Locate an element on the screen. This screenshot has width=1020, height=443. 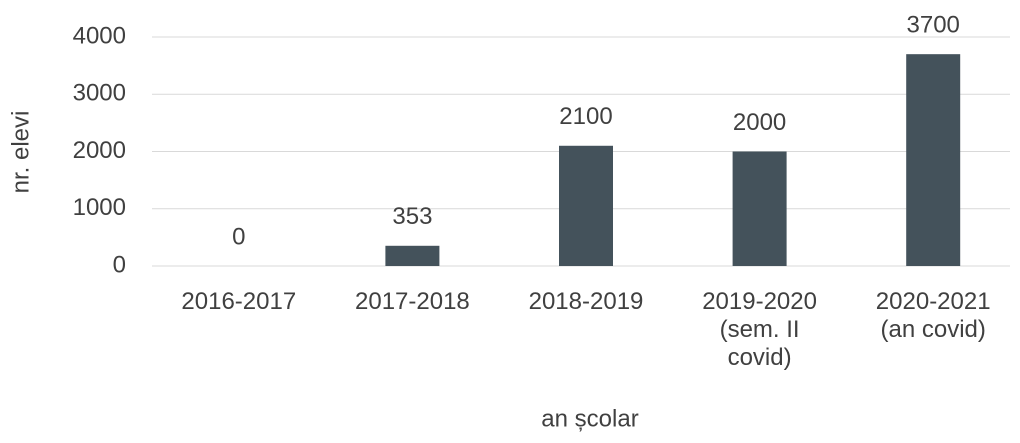
data-label: 3700 is located at coordinates (933, 25).